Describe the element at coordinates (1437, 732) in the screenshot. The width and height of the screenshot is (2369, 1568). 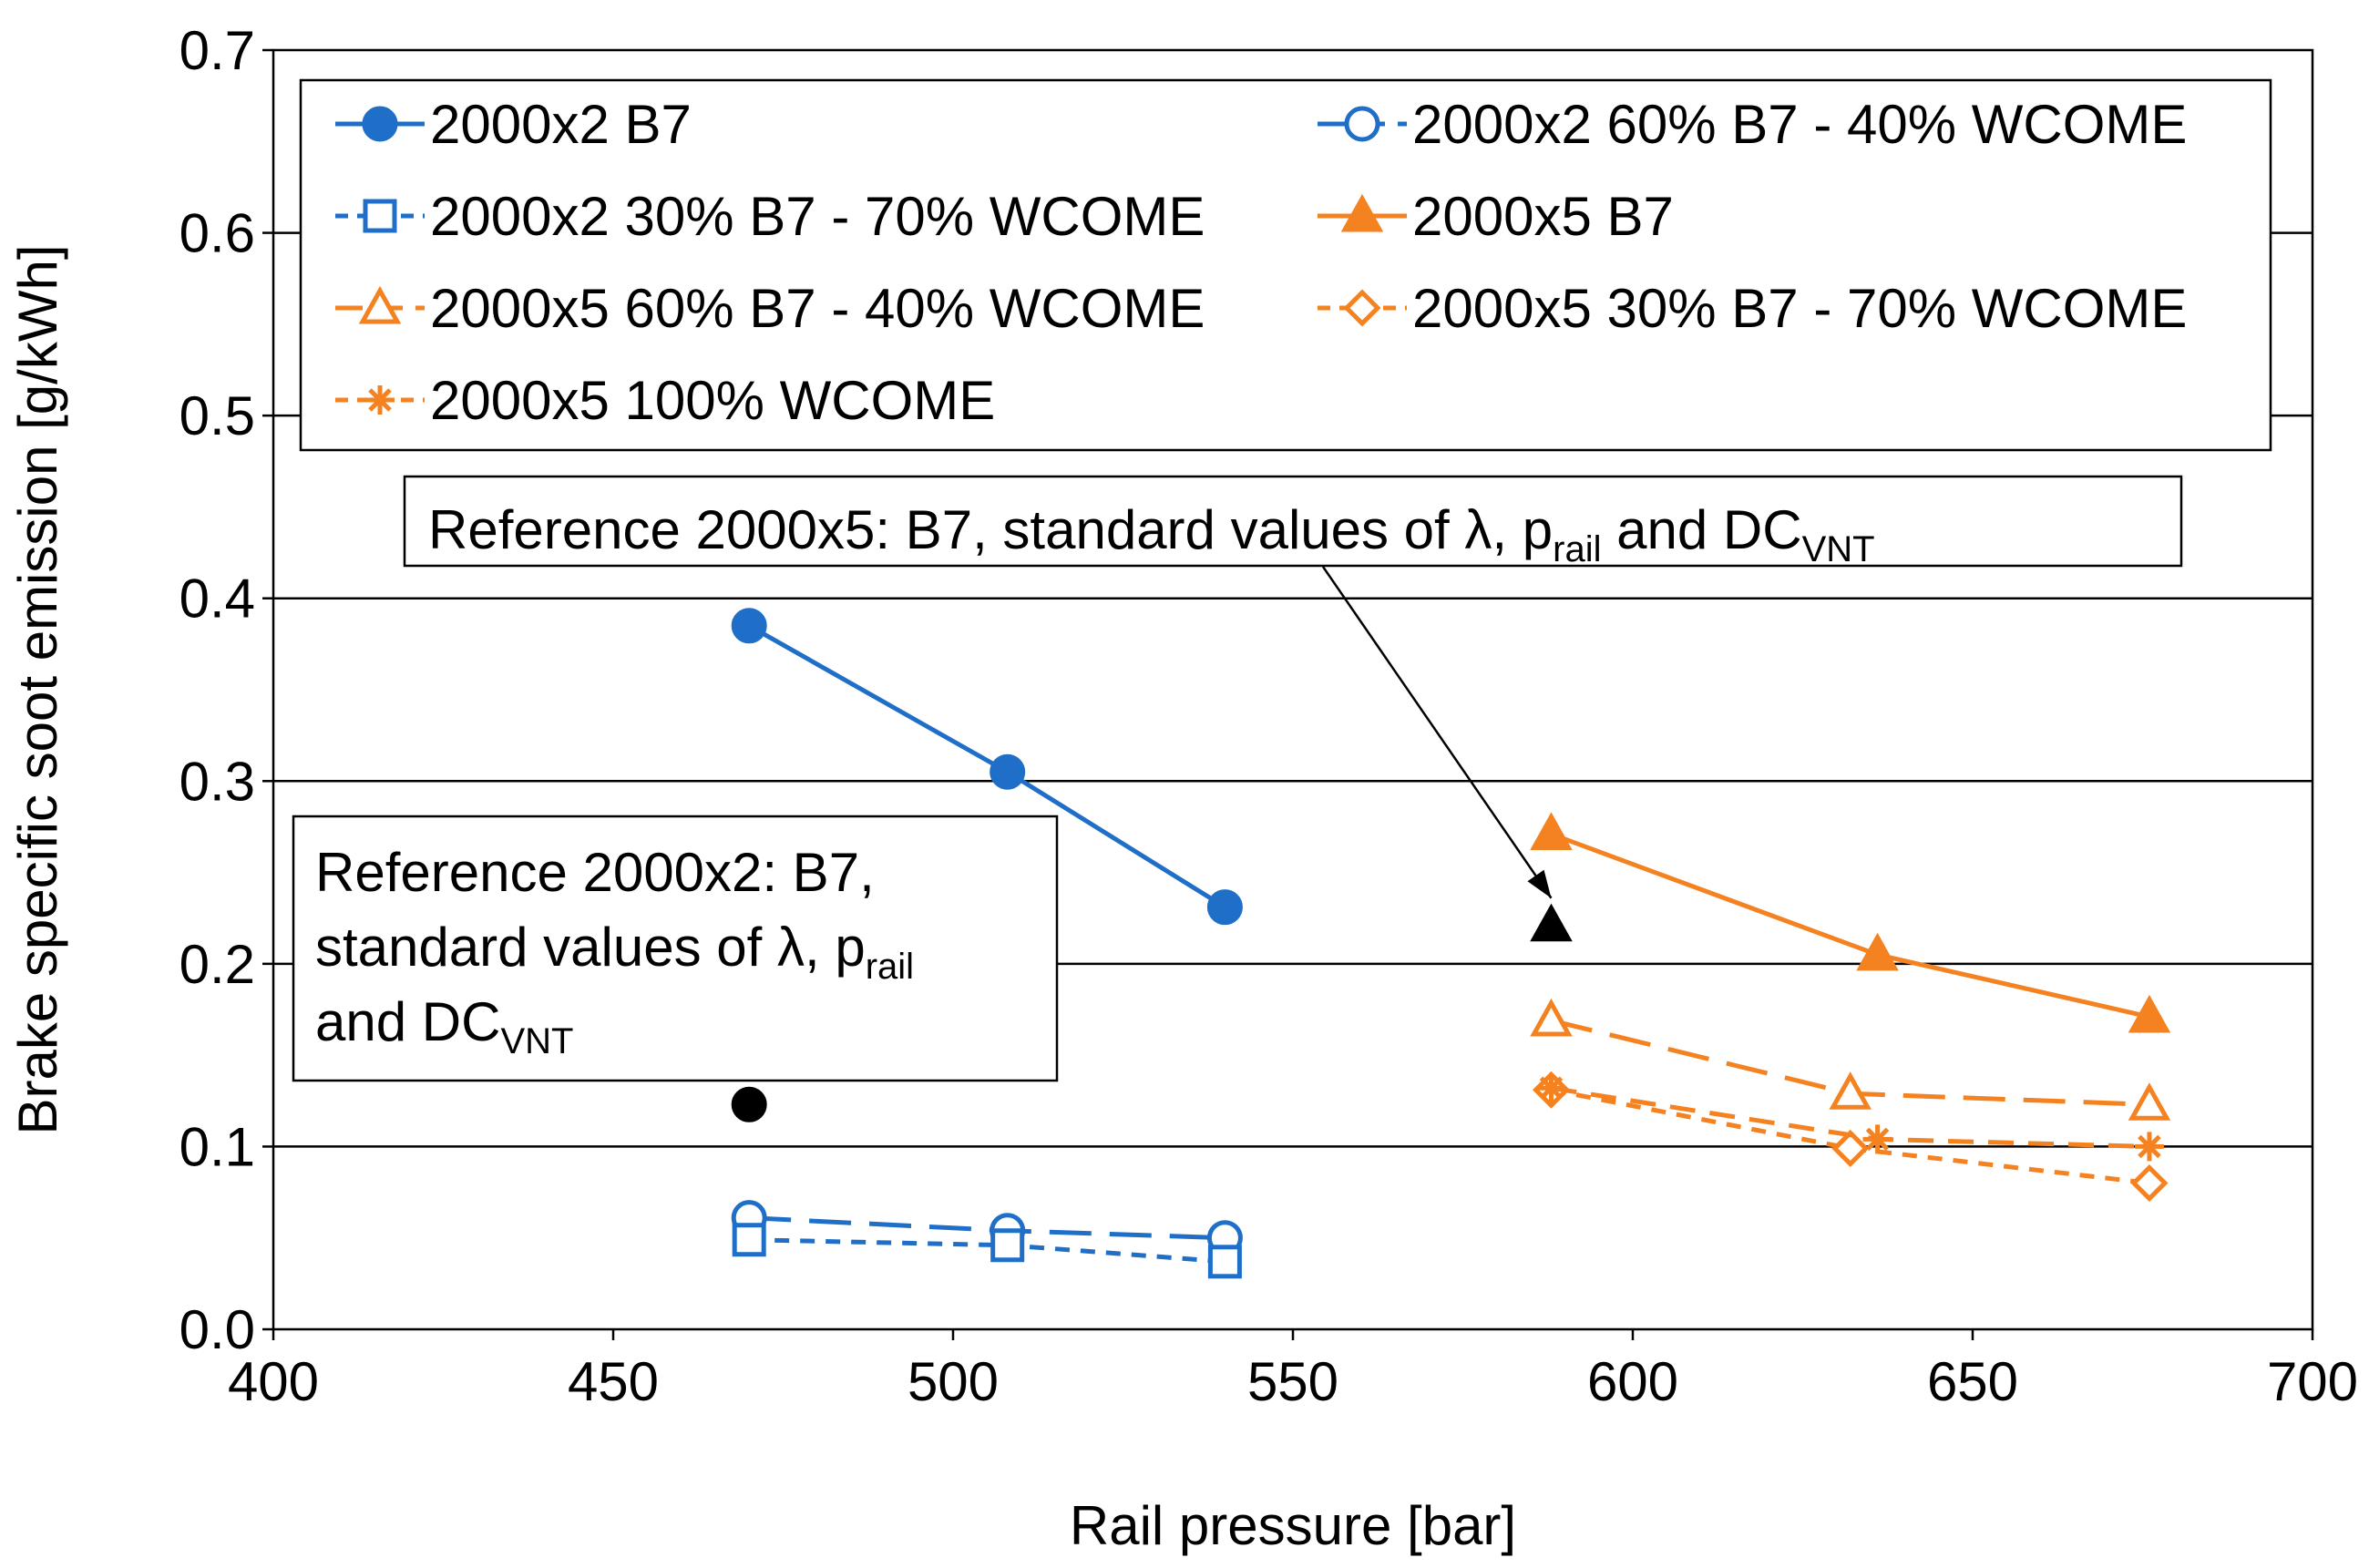
I see `annotation-arrow` at that location.